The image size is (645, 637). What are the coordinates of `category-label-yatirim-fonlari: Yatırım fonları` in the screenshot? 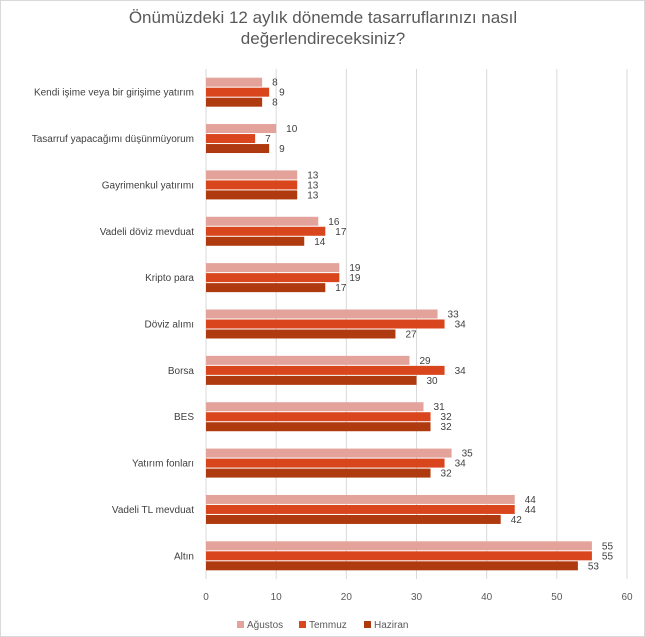 It's located at (163, 464).